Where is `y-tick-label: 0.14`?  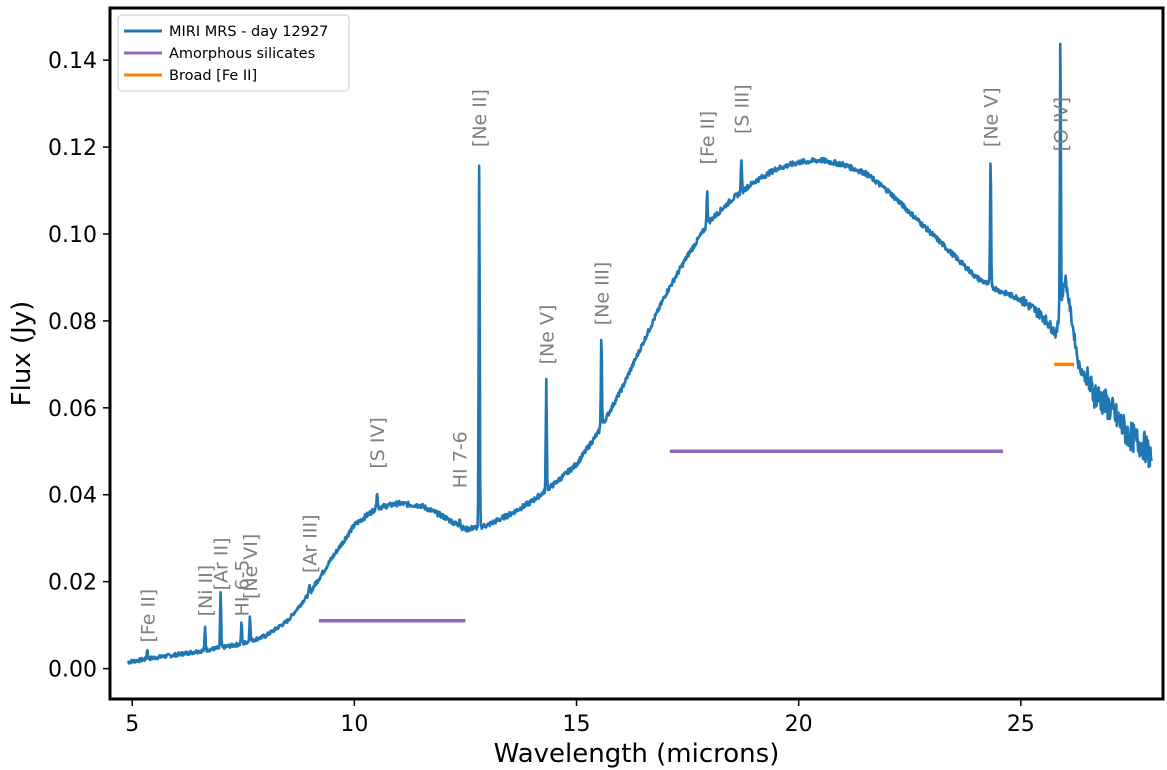 y-tick-label: 0.14 is located at coordinates (72, 61).